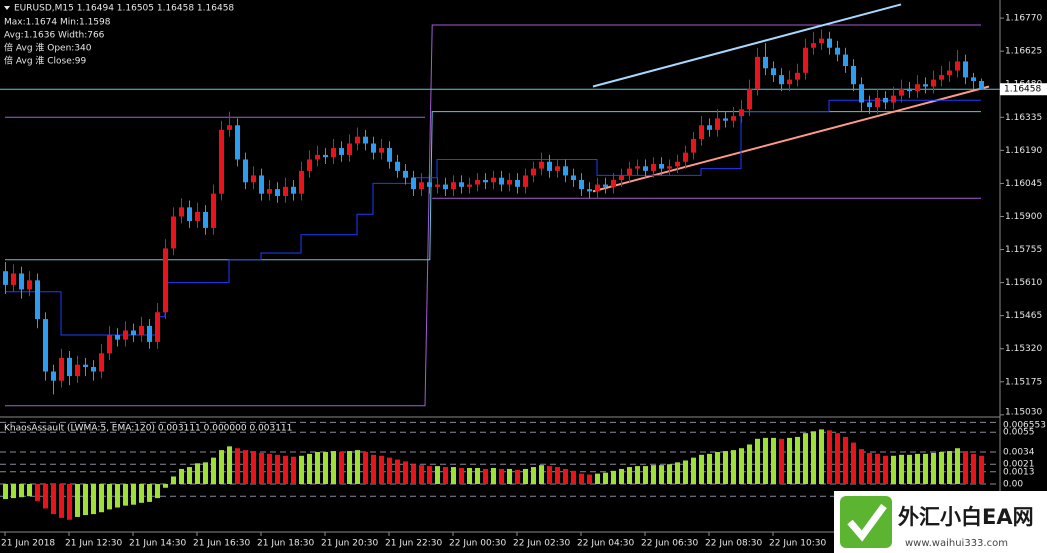  Describe the element at coordinates (1023, 118) in the screenshot. I see `y-tick-label: 1.16335` at that location.